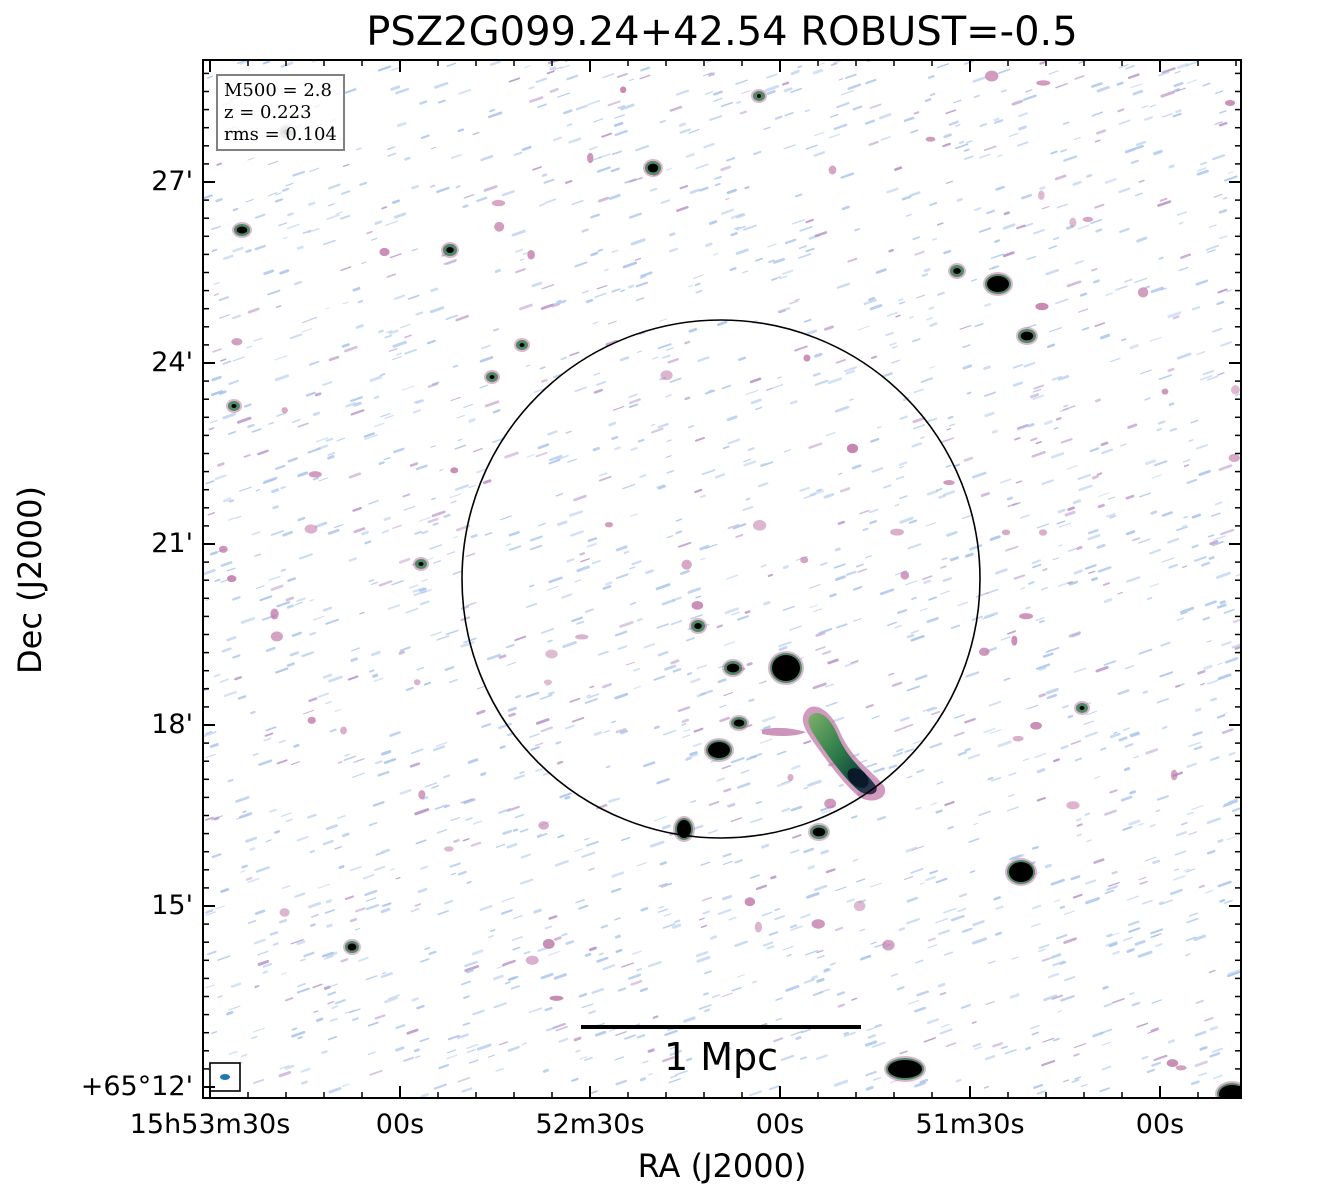 Image resolution: width=1321 pixels, height=1200 pixels. Describe the element at coordinates (225, 1077) in the screenshot. I see `beam-ellipse` at that location.